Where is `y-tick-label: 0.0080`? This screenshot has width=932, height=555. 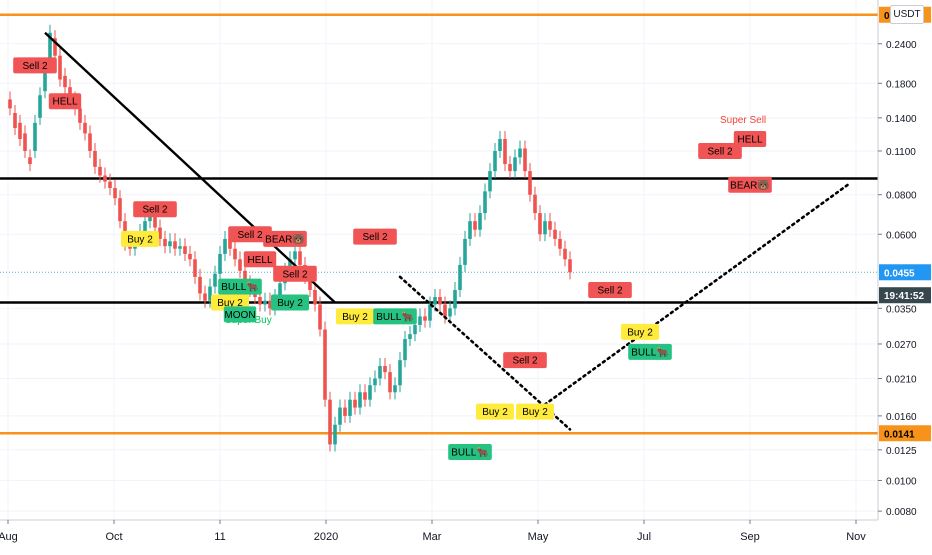
y-tick-label: 0.0080 is located at coordinates (901, 512).